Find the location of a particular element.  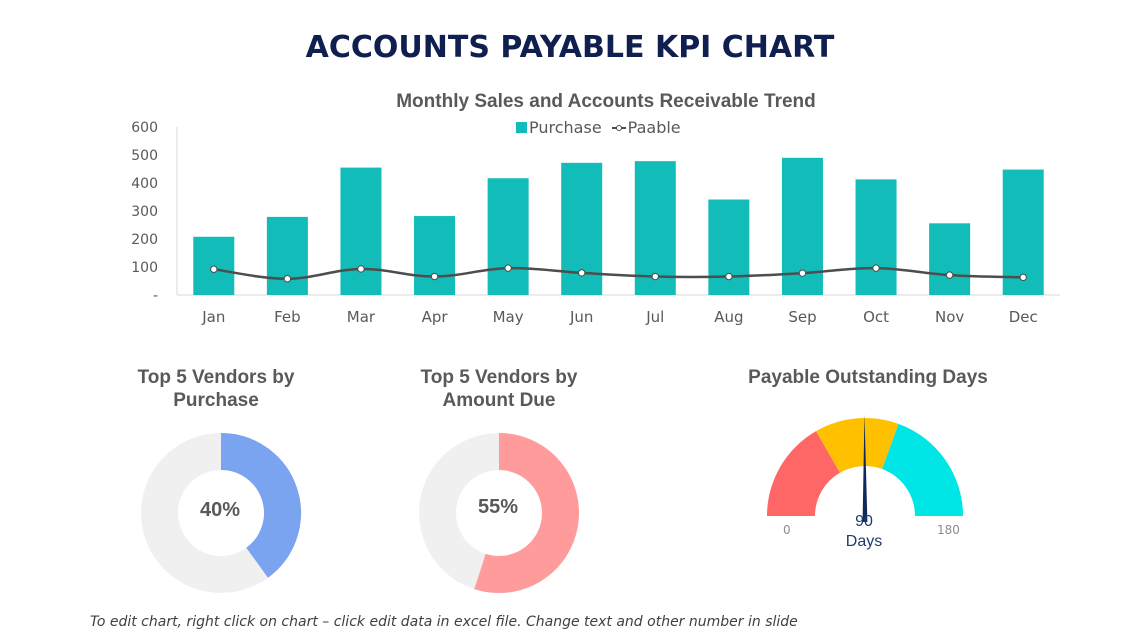

x-tick-label: Aug is located at coordinates (728, 317).